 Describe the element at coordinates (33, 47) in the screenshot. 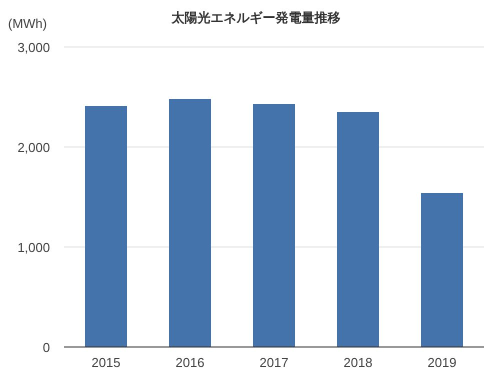

I see `y-tick-label: 3,000` at that location.